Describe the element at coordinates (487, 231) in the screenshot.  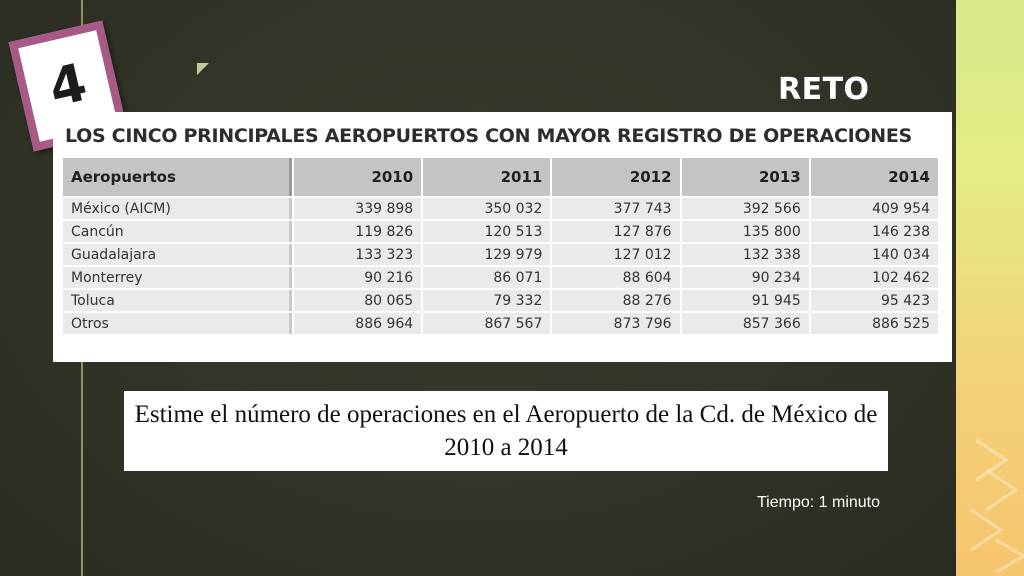
I see `operations-value: 120 513` at that location.